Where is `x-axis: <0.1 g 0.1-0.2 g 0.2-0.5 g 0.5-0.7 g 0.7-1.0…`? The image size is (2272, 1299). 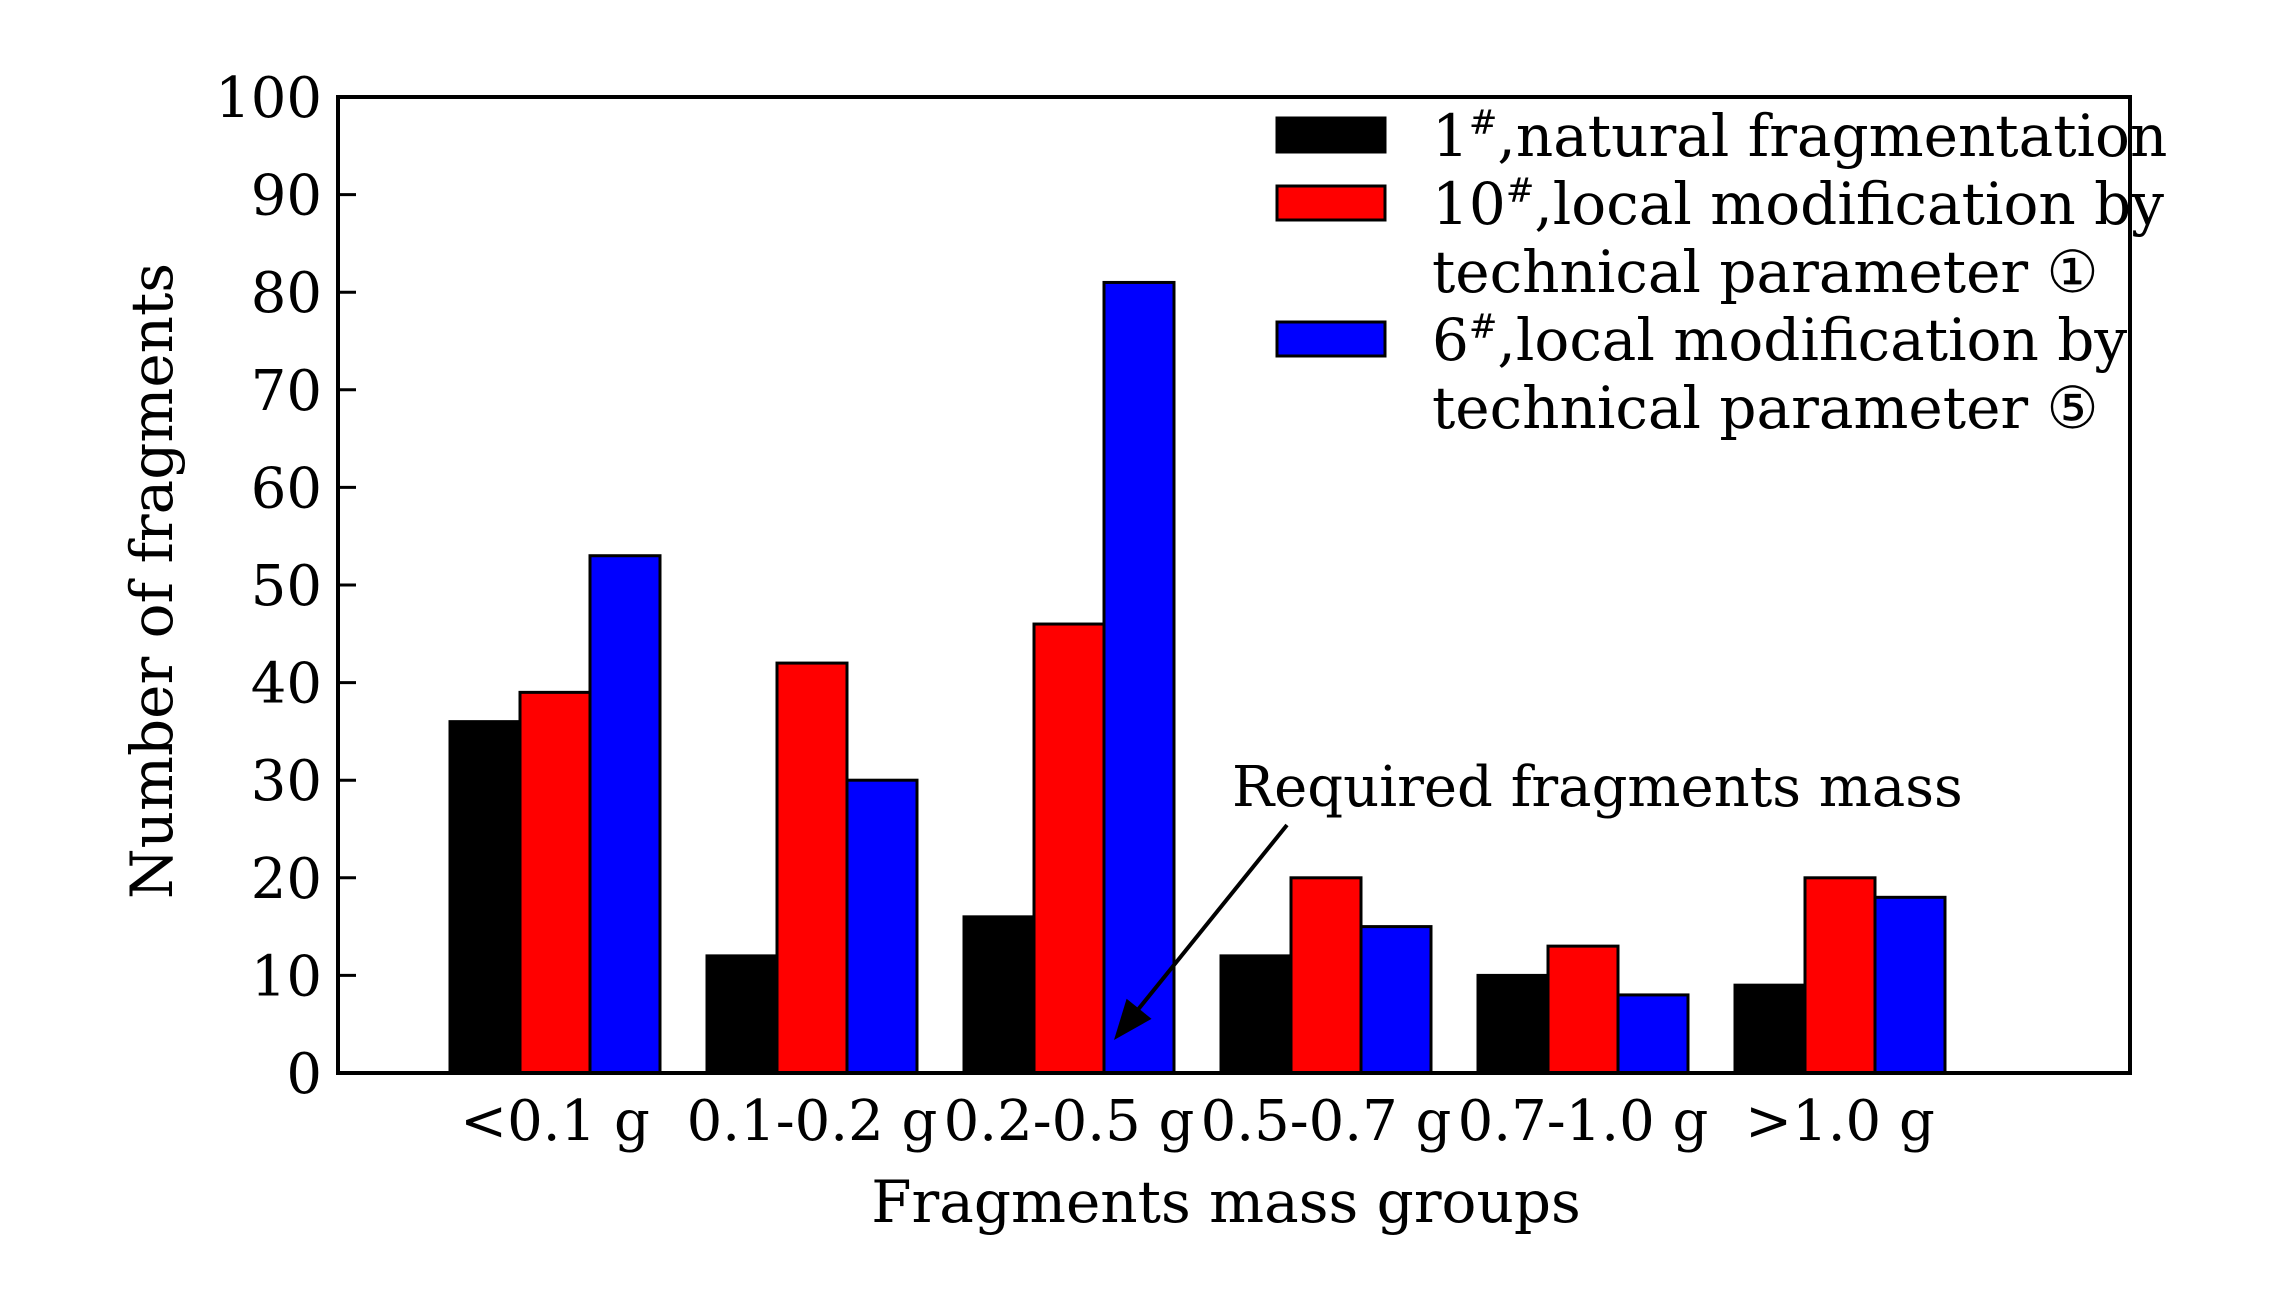
x-axis: <0.1 g 0.1-0.2 g 0.2-0.5 g 0.5-0.7 g 0.7-1.0… is located at coordinates (1197, 1121).